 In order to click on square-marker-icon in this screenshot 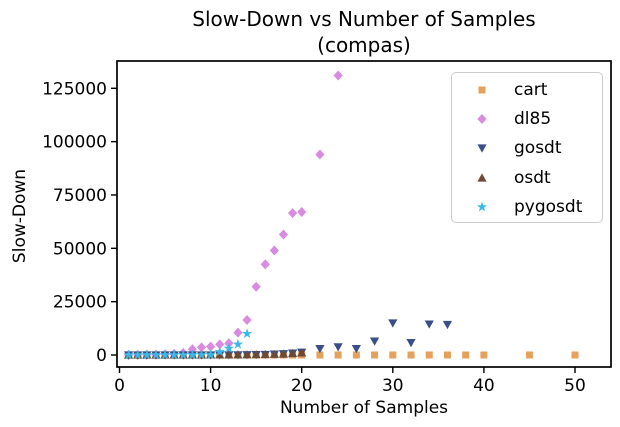, I will do `click(482, 90)`.